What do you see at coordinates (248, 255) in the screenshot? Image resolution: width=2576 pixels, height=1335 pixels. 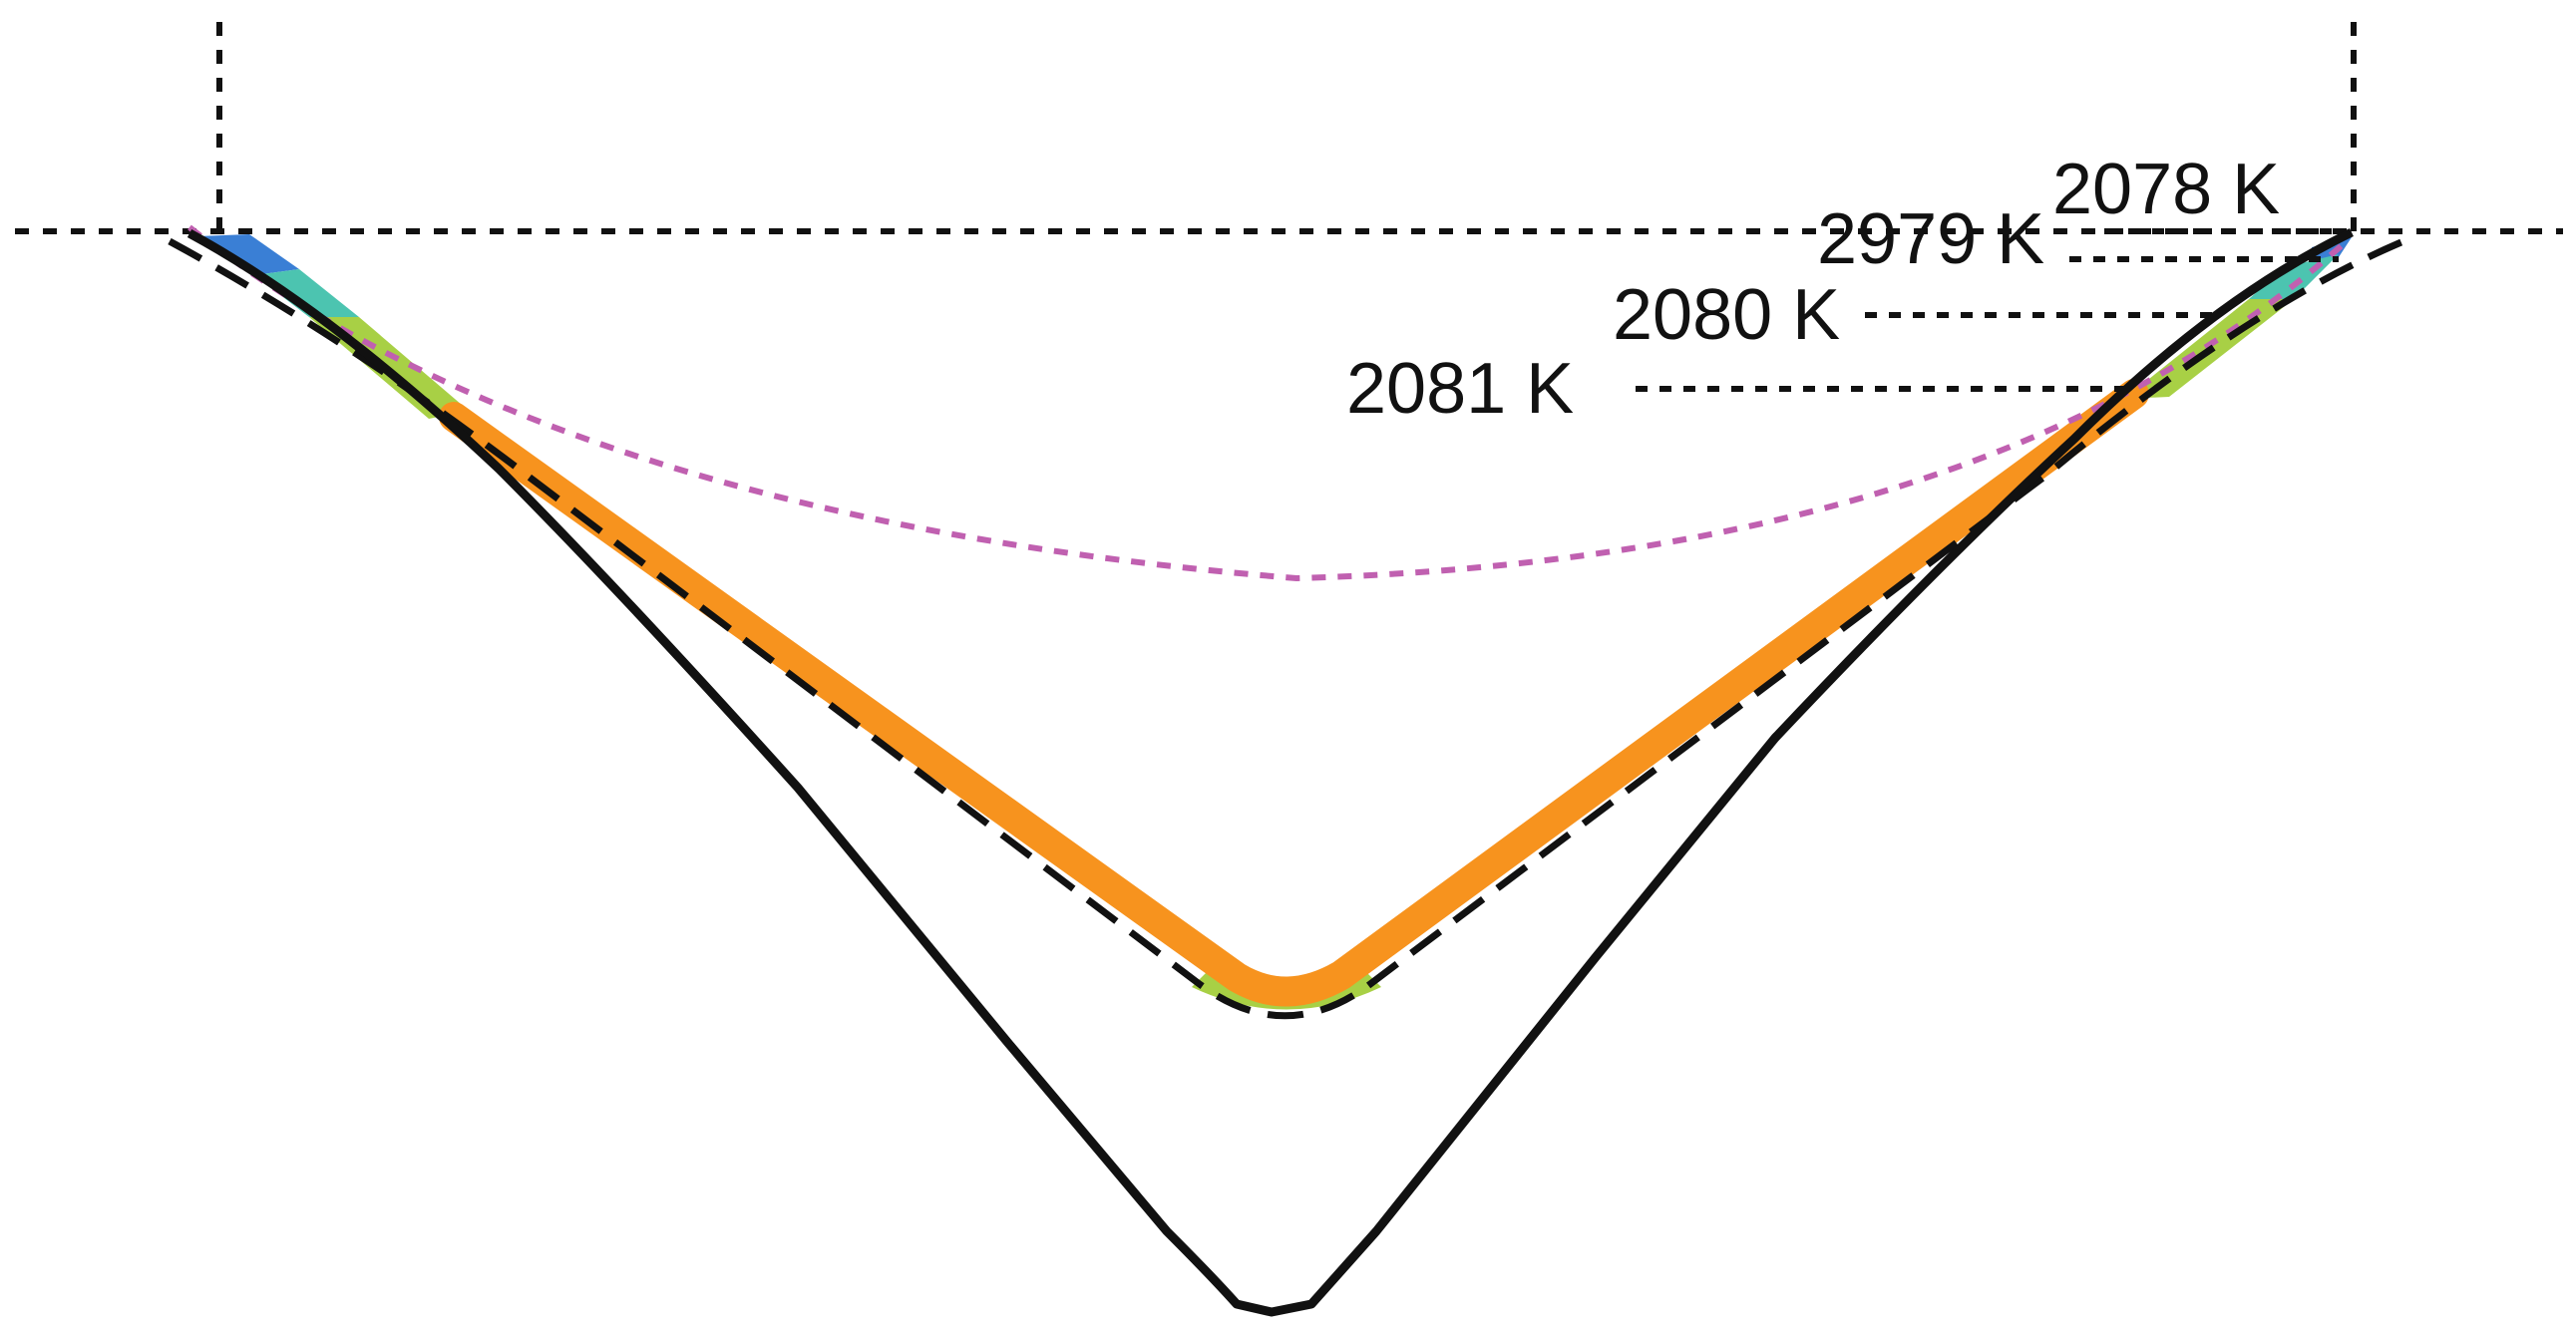 I see `left-blue-zone` at bounding box center [248, 255].